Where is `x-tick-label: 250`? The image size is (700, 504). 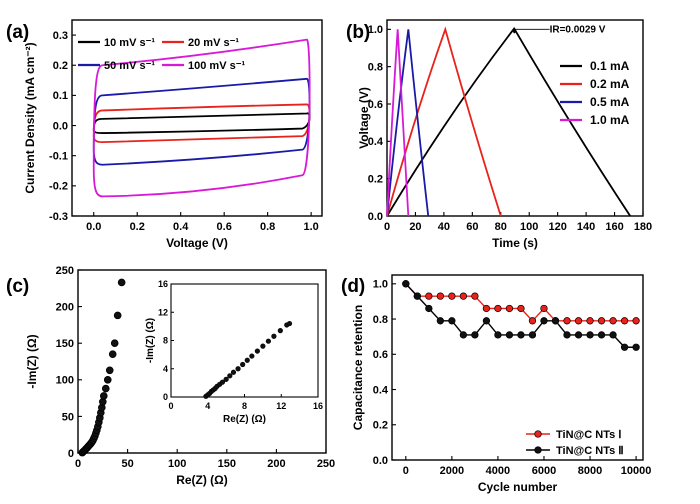 x-tick-label: 250 is located at coordinates (326, 464).